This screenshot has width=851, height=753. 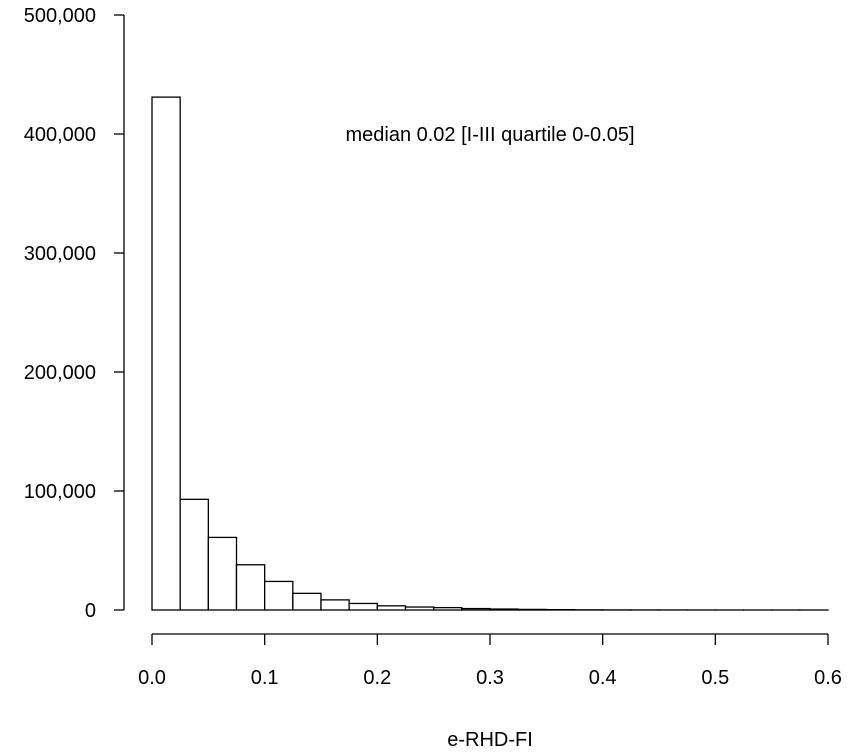 What do you see at coordinates (377, 678) in the screenshot?
I see `x-tick-label: 0.2` at bounding box center [377, 678].